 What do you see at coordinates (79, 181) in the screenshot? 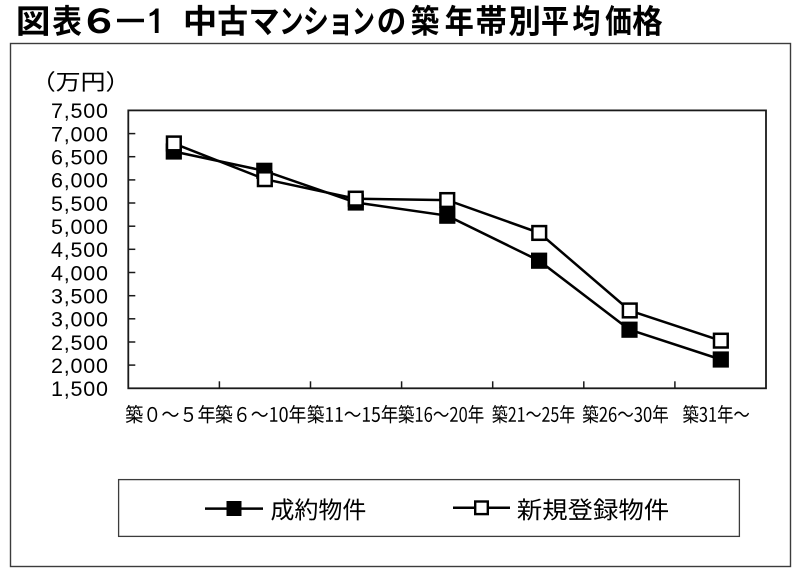
I see `svg-text: 6,000` at bounding box center [79, 181].